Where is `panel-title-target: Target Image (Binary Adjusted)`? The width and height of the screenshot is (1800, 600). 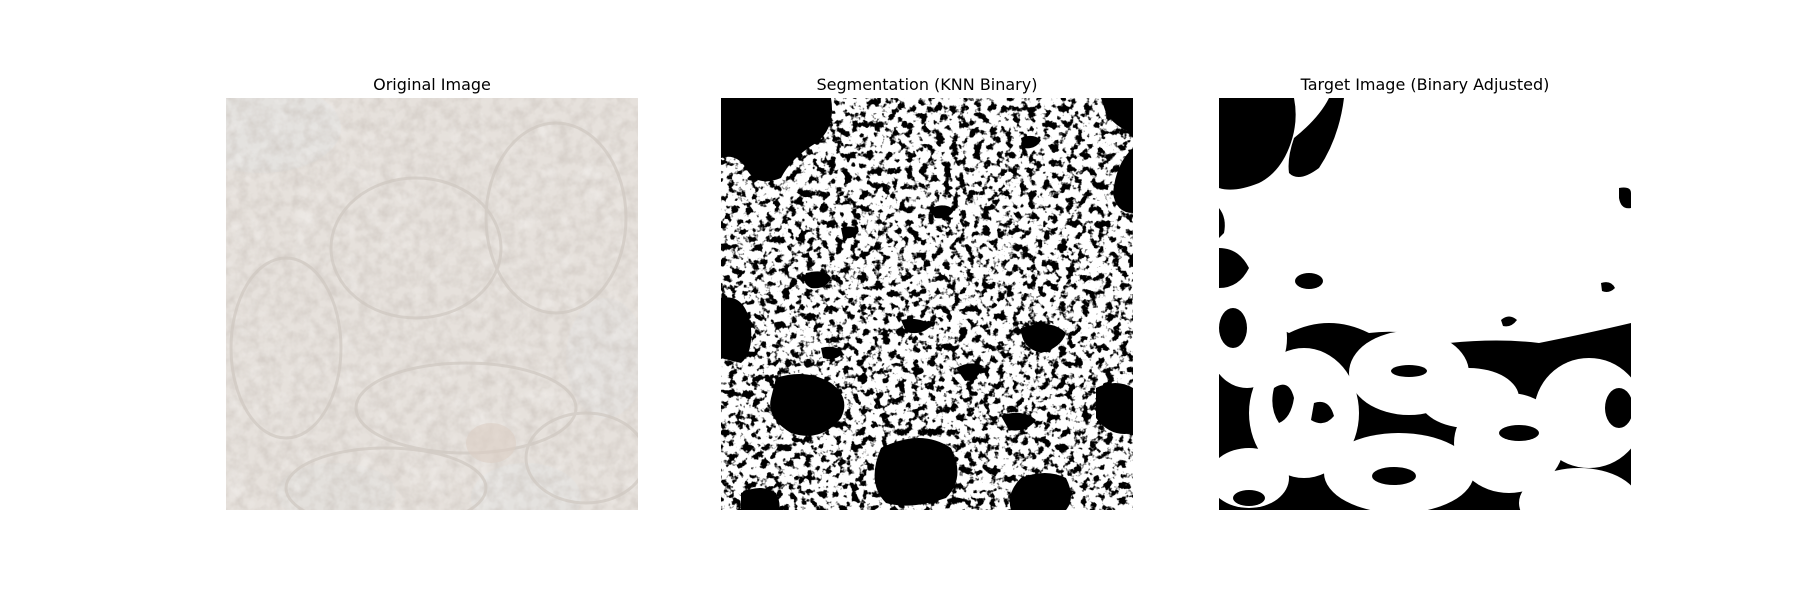 panel-title-target: Target Image (Binary Adjusted) is located at coordinates (1425, 84).